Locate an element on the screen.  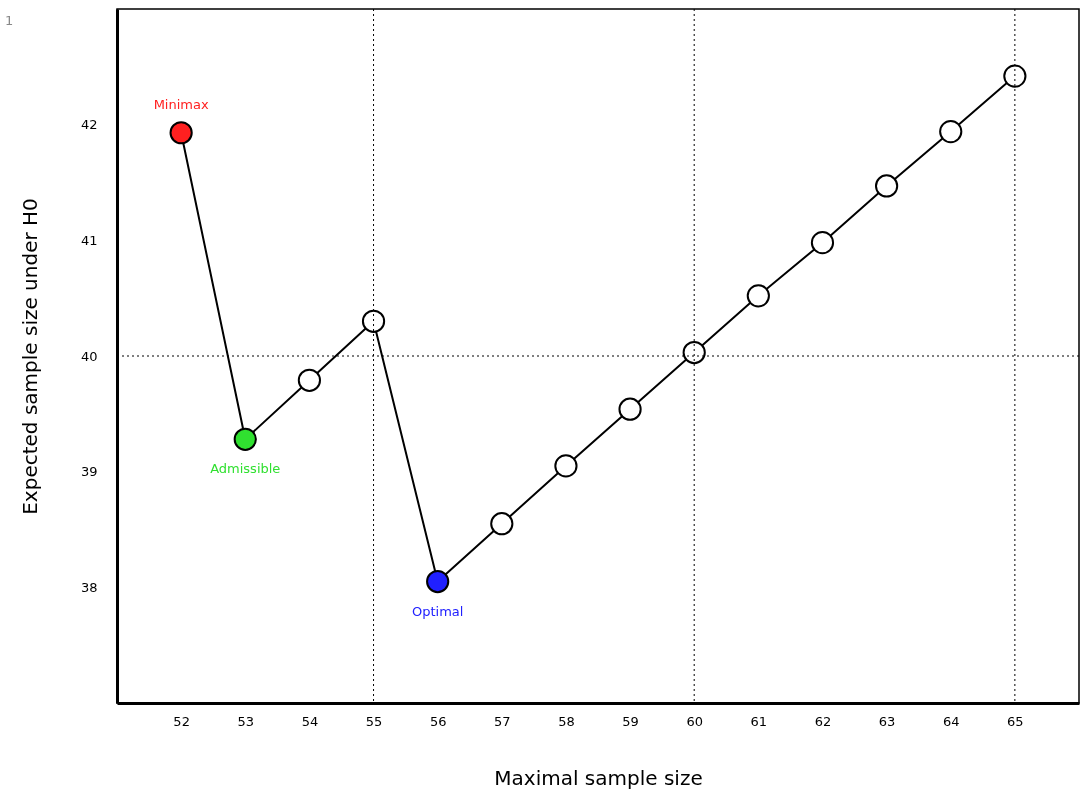
annotation: Minimax is located at coordinates (181, 104).